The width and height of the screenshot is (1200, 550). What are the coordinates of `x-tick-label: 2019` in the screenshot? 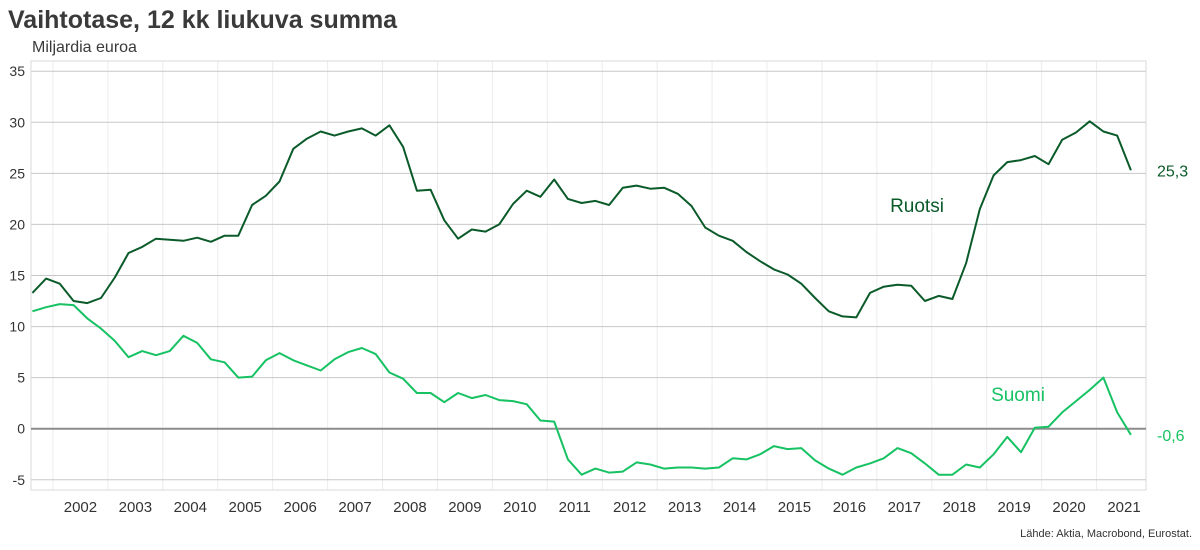 It's located at (1013, 507).